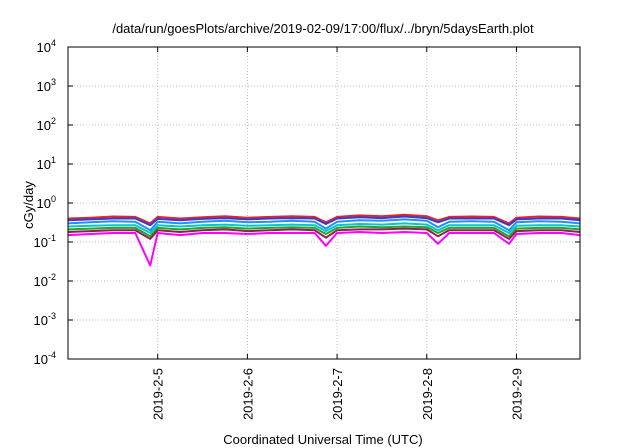 This screenshot has width=640, height=448. What do you see at coordinates (46, 85) in the screenshot?
I see `y-tick-label: 10³` at bounding box center [46, 85].